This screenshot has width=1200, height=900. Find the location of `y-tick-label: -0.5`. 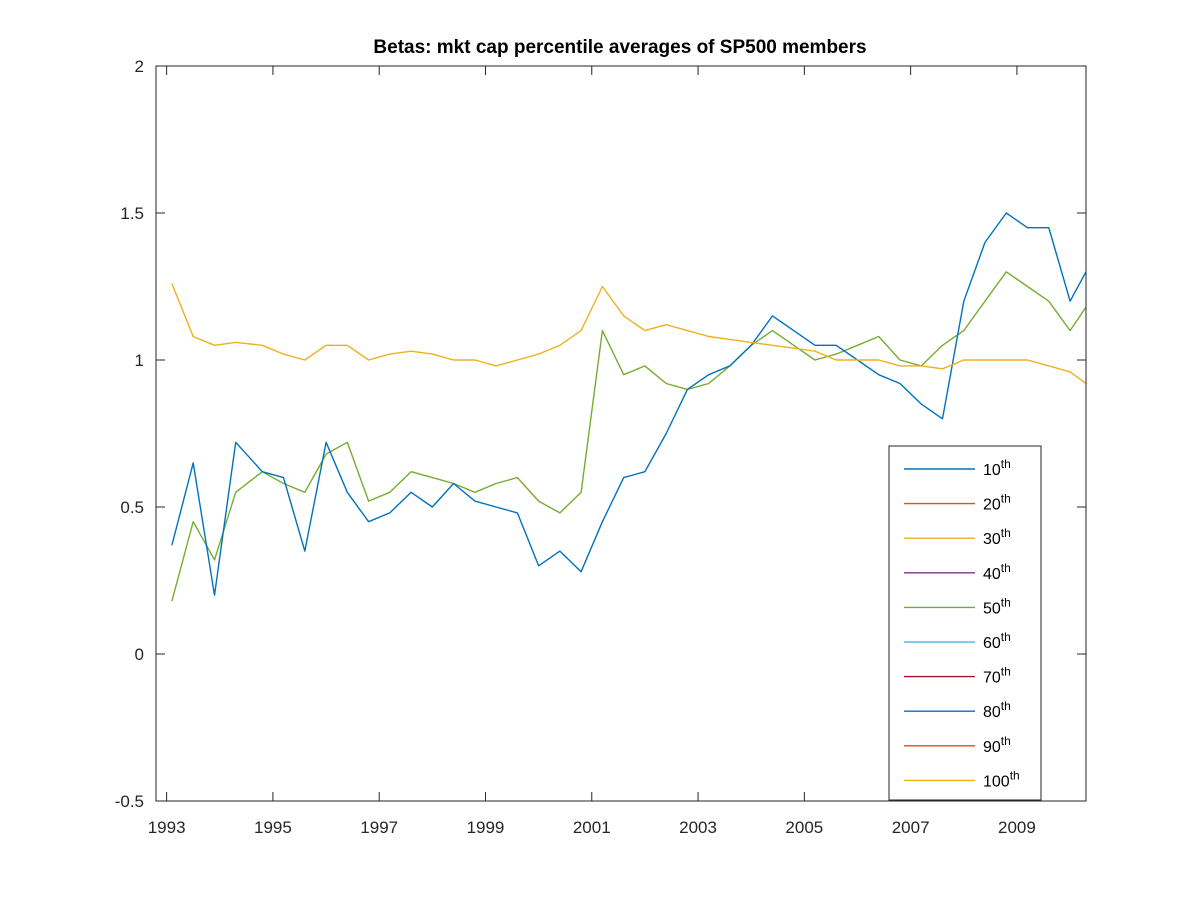

y-tick-label: -0.5 is located at coordinates (129, 801).